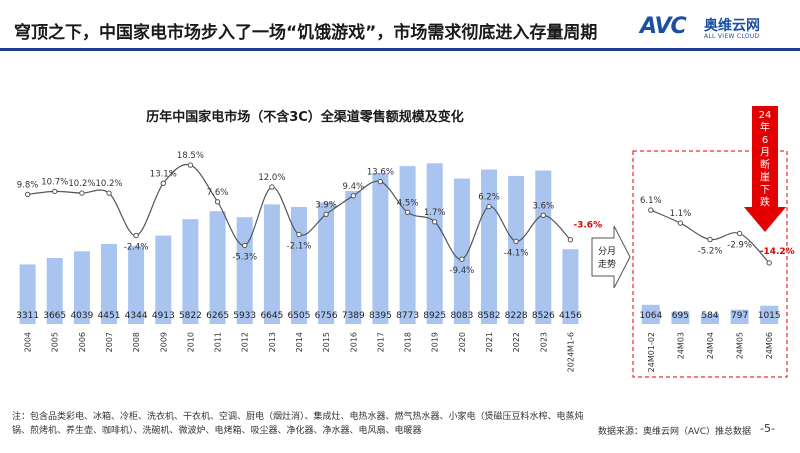  What do you see at coordinates (680, 223) in the screenshot?
I see `growth-point-24M03` at bounding box center [680, 223].